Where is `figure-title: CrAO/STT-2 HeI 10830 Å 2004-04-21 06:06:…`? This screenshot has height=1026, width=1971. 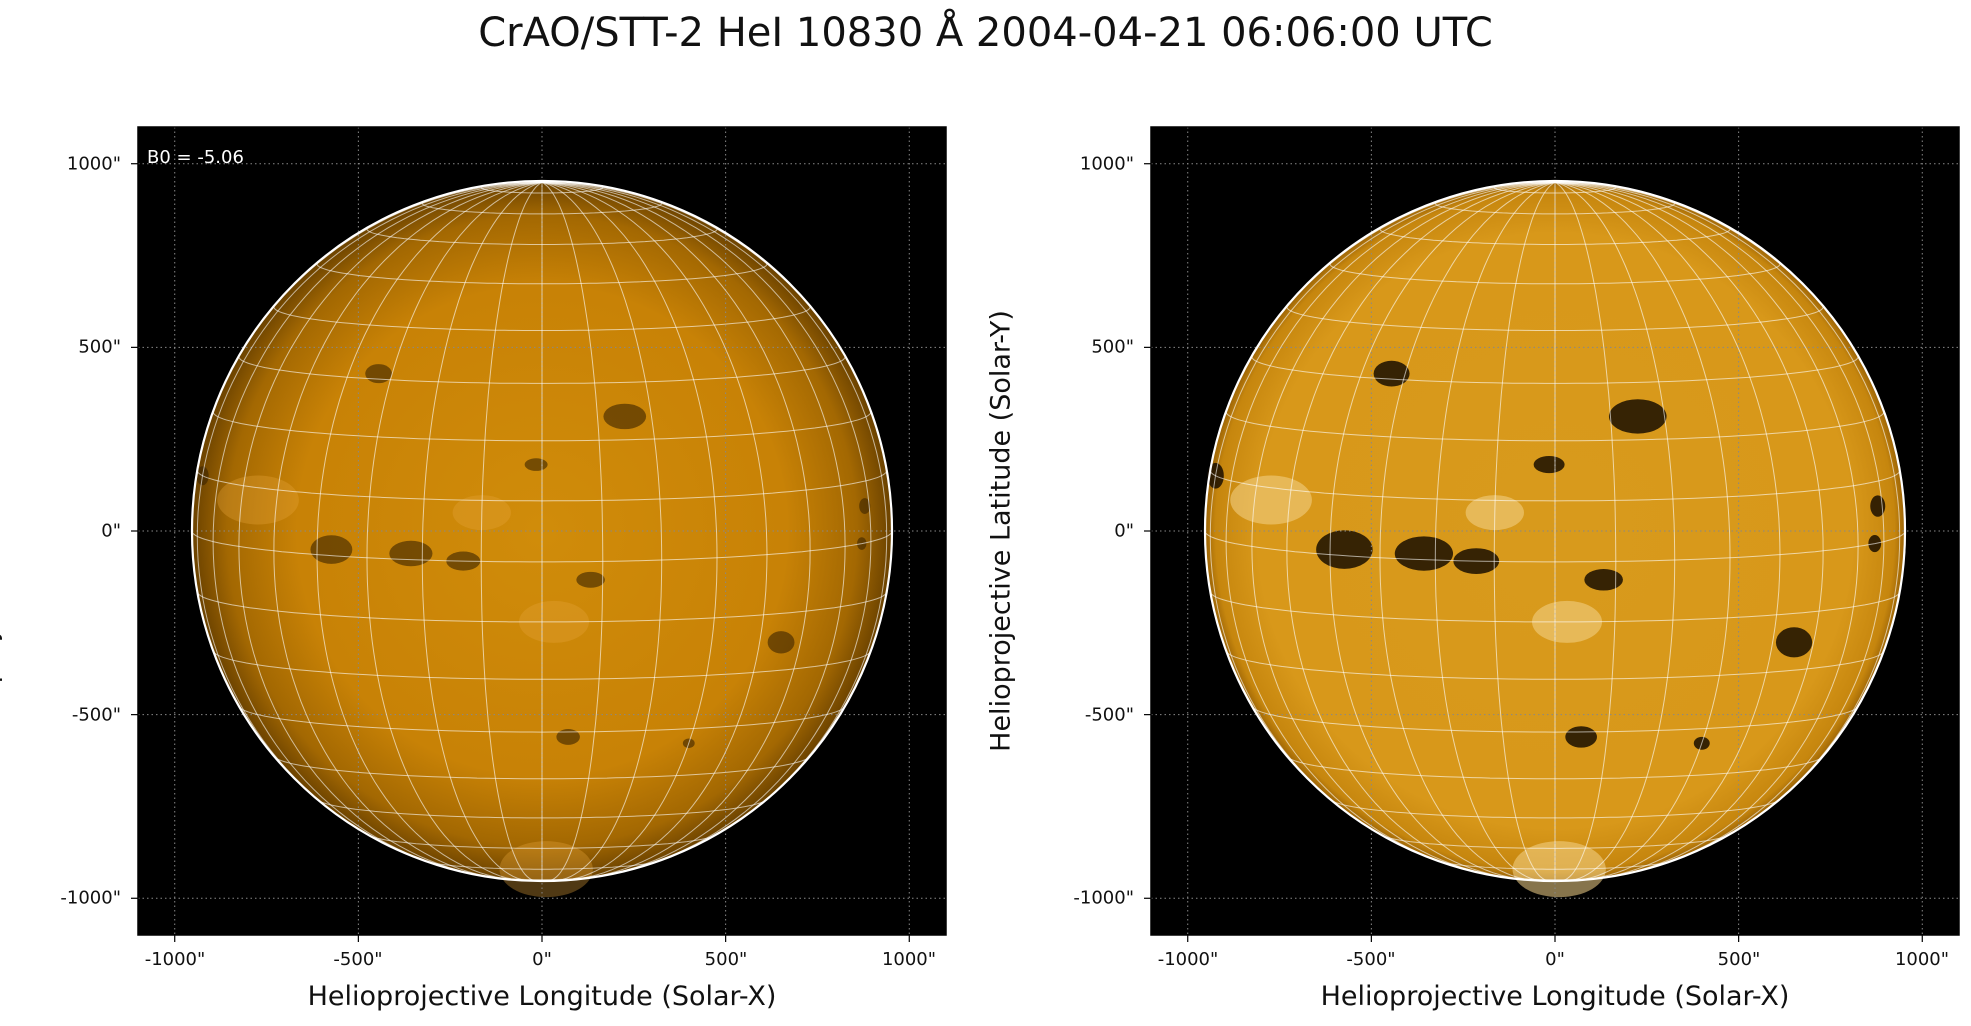 figure-title: CrAO/STT-2 HeI 10830 Å 2004-04-21 06:06:… is located at coordinates (985, 33).